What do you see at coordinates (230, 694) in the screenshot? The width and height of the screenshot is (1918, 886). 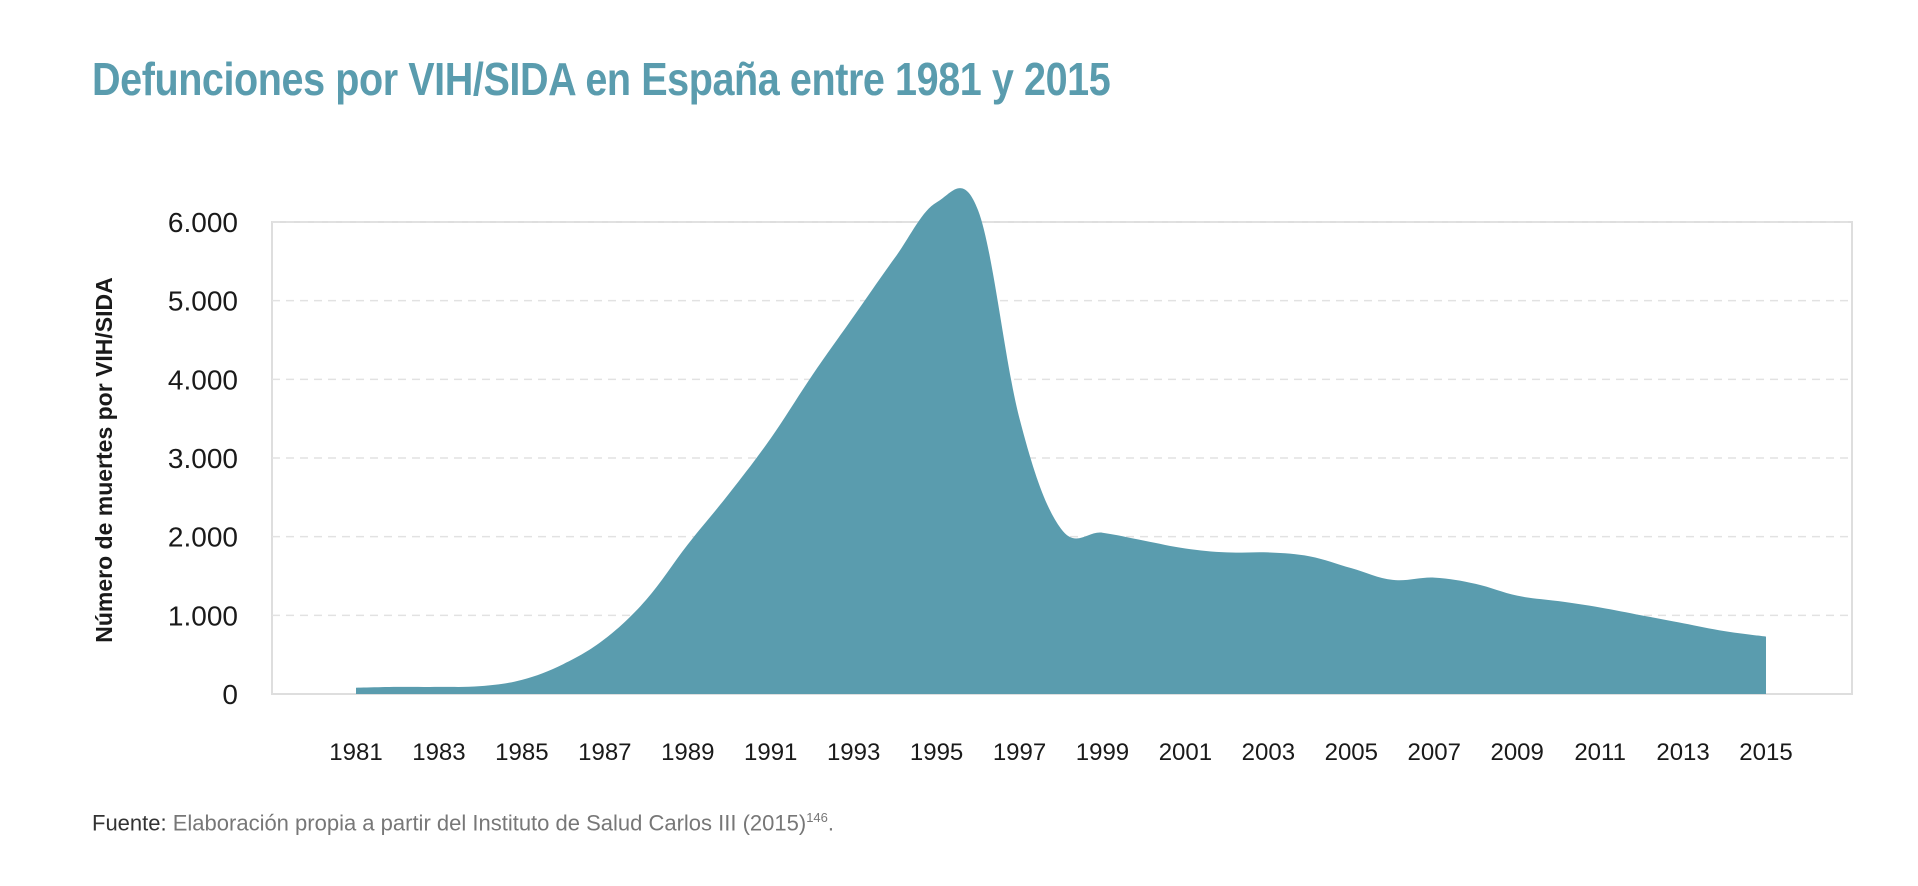 I see `y-tick-label: 0` at bounding box center [230, 694].